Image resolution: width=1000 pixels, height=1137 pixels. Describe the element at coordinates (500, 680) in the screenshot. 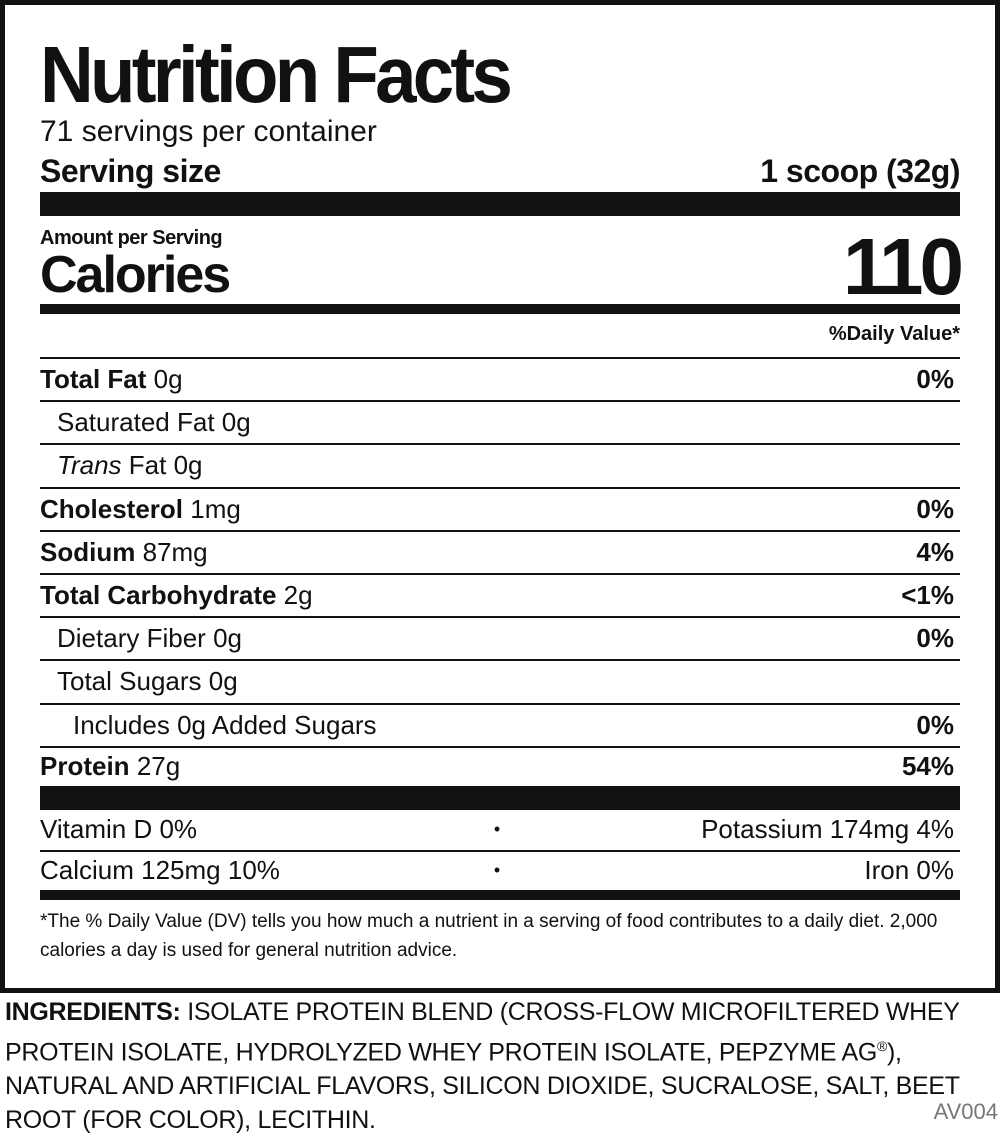

I see `nutrient-row: Total Sugars 0g` at that location.